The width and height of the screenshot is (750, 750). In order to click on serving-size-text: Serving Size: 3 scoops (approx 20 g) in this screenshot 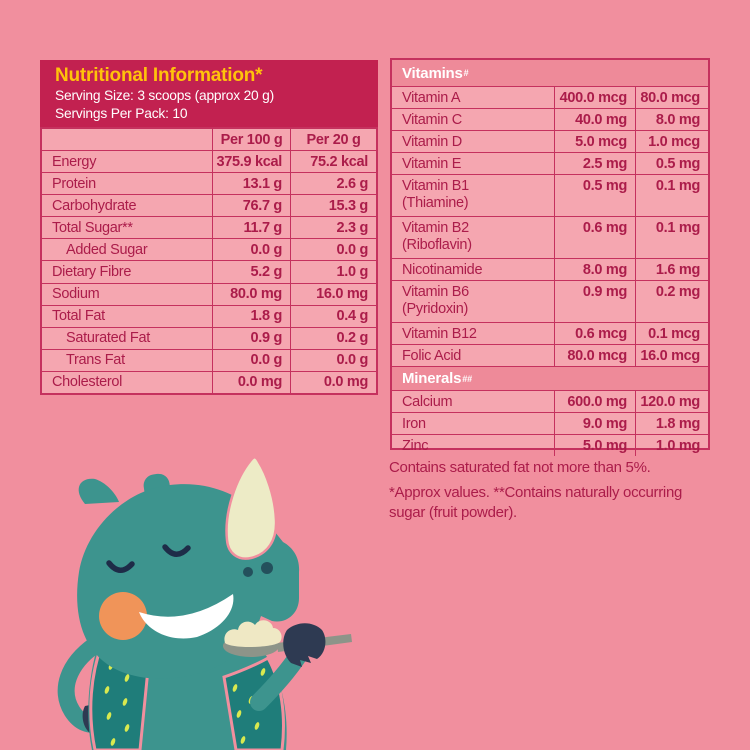, I will do `click(165, 95)`.